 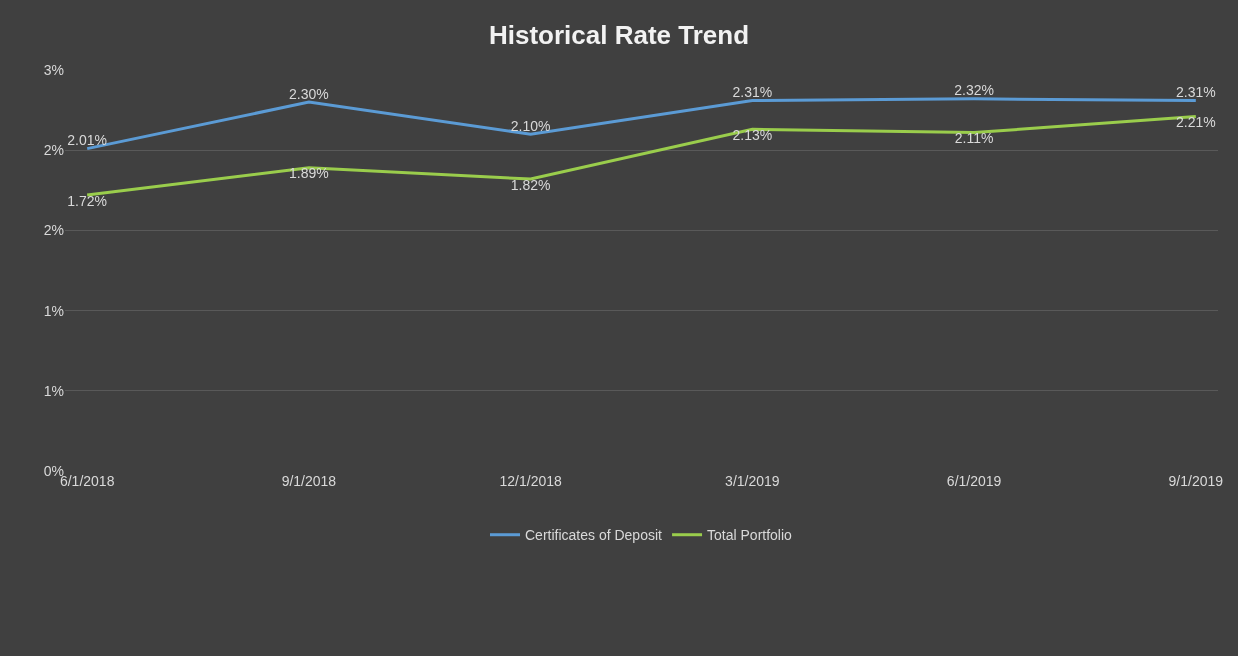 I want to click on data-label: 2.30%, so click(x=309, y=93).